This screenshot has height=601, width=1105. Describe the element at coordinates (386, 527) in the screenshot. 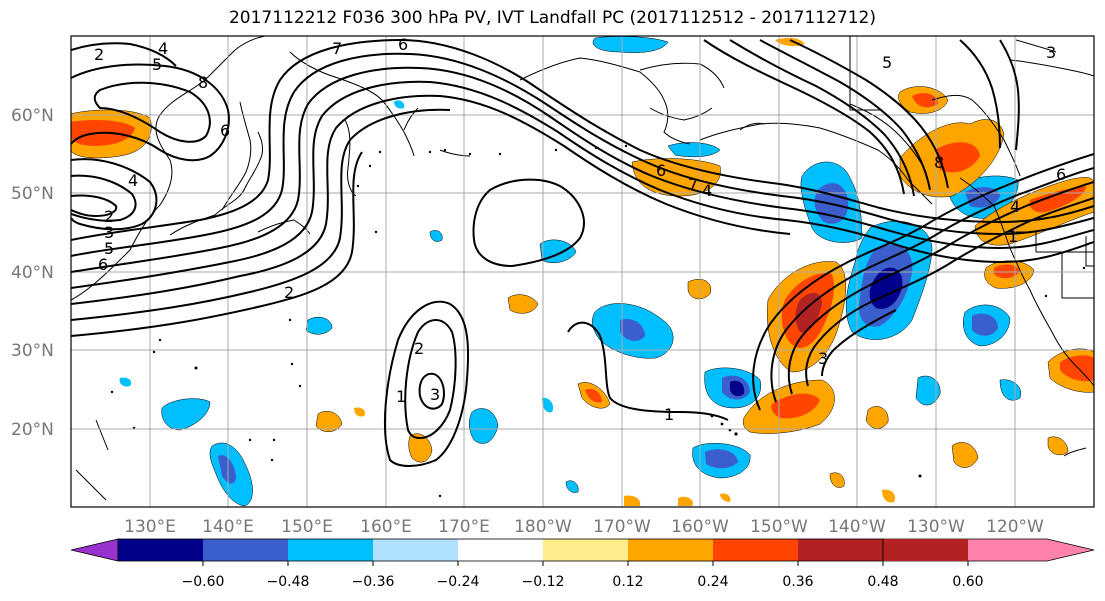

I see `lon-label: 160°E` at that location.